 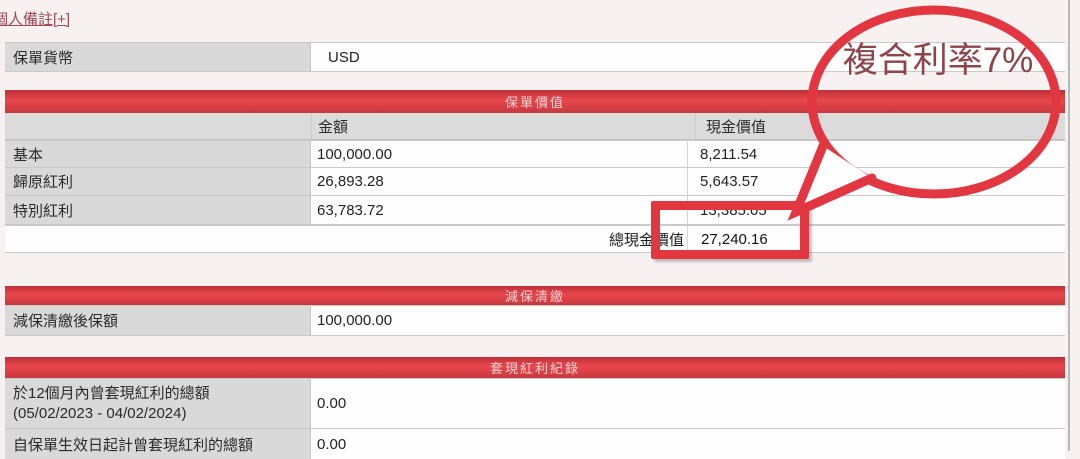 What do you see at coordinates (158, 210) in the screenshot?
I see `row-label: 特別紅利` at bounding box center [158, 210].